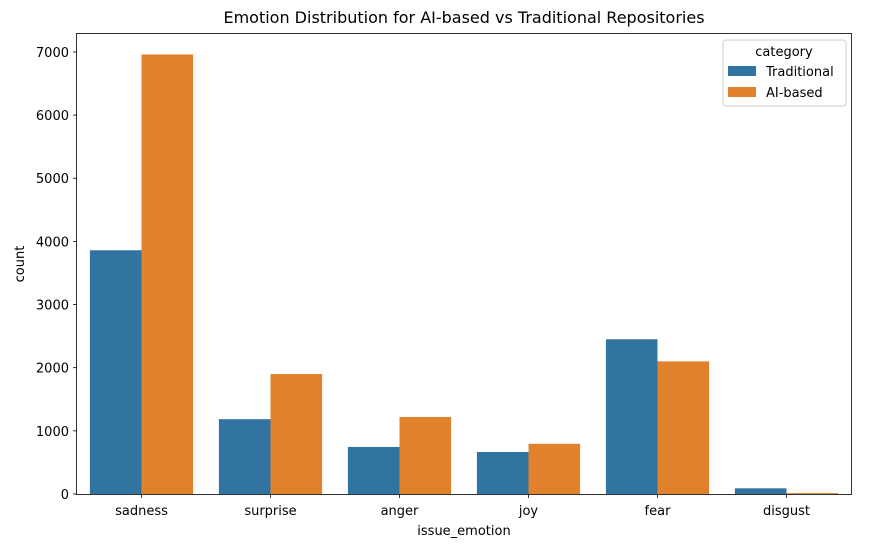 This screenshot has width=884, height=545. Describe the element at coordinates (52, 116) in the screenshot. I see `y-tick-label: 6000` at that location.